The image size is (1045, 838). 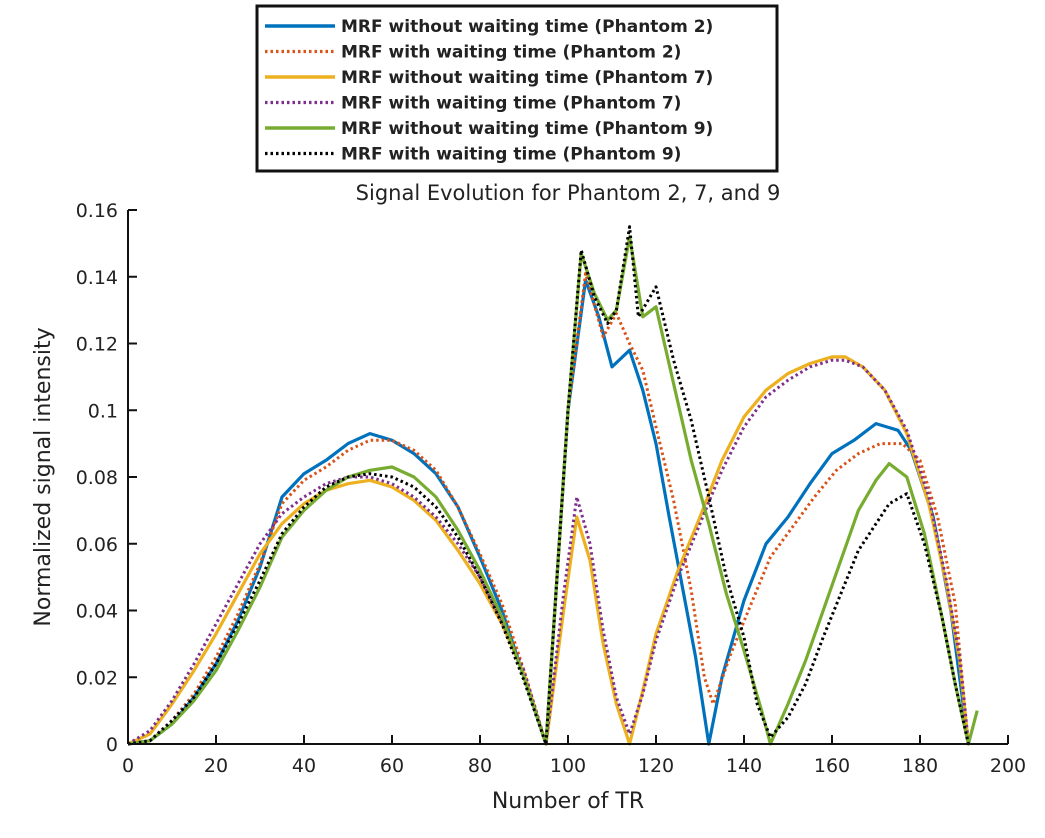 I want to click on legend-label-4: MRF with waiting time (Phantom 7), so click(x=511, y=104).